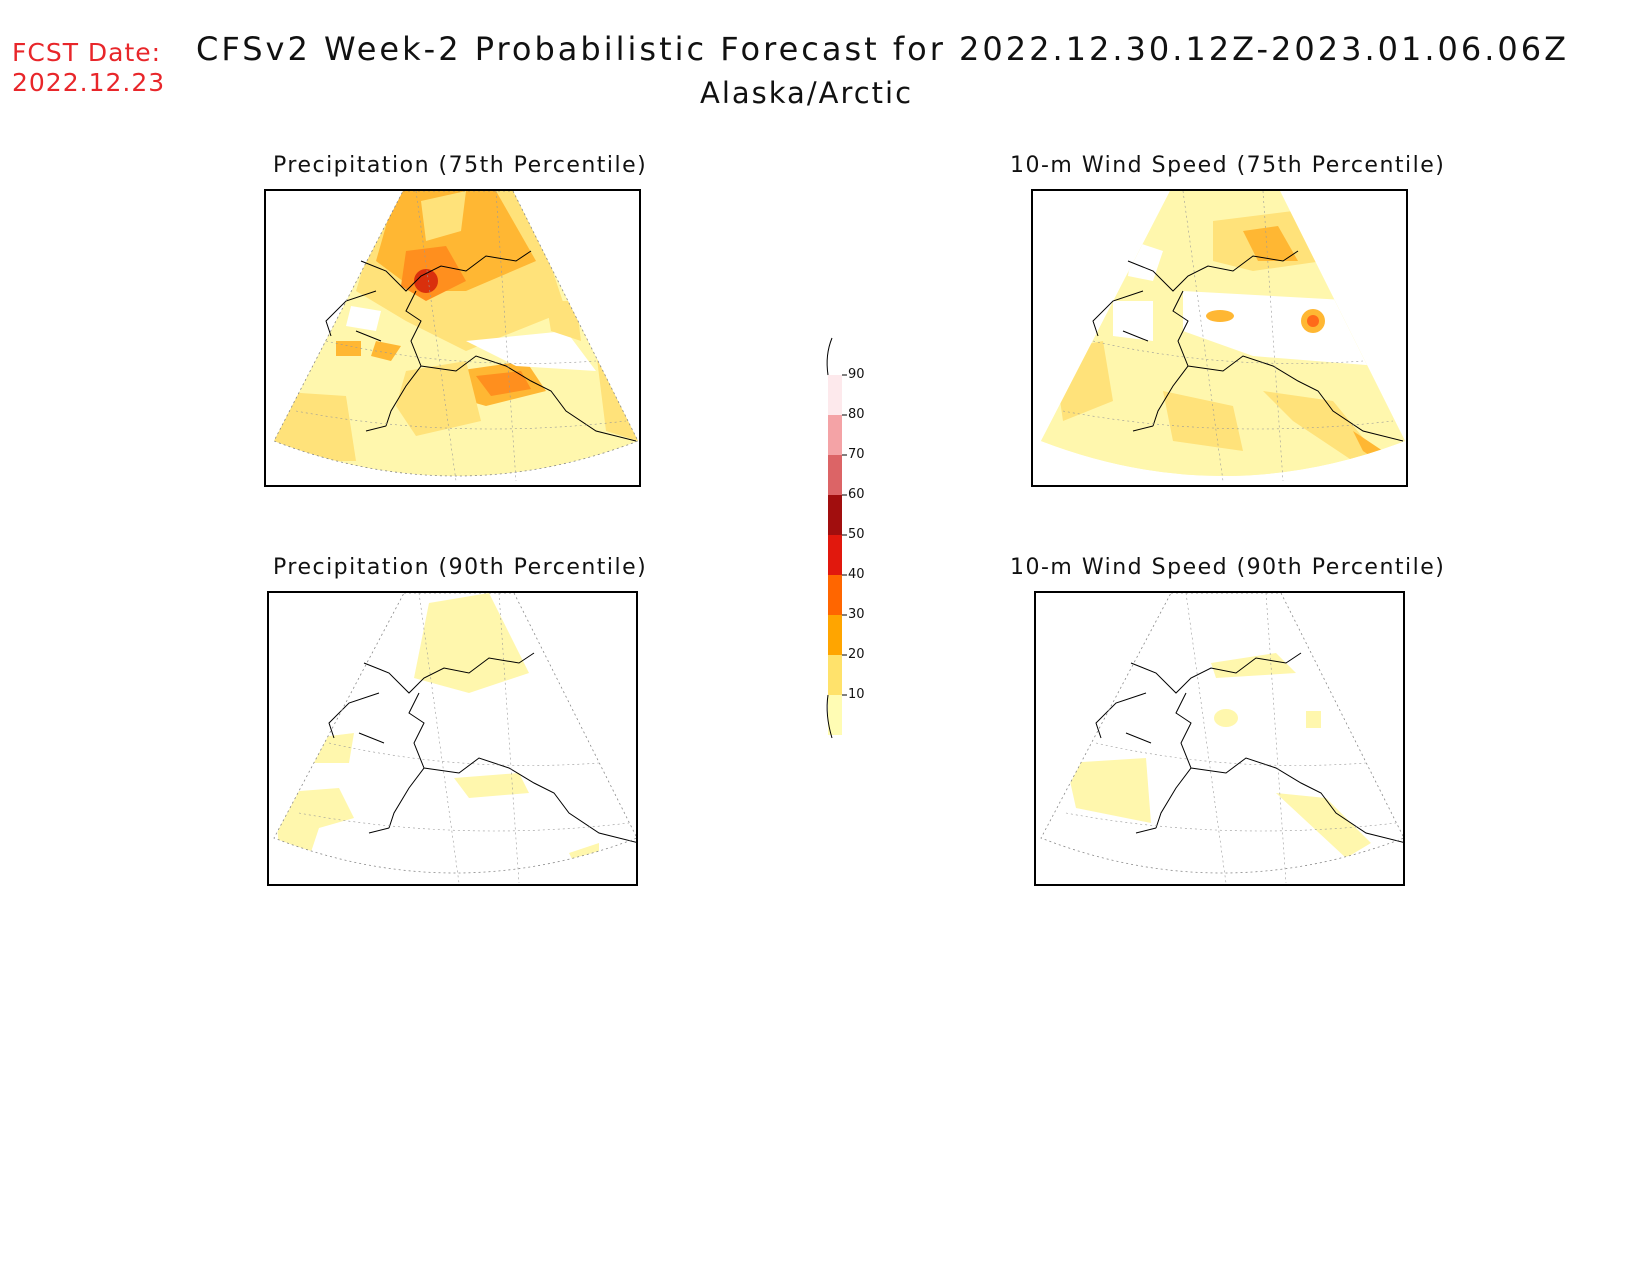 The height and width of the screenshot is (1275, 1650). I want to click on fcst-date-block: FCST Date: 2022.12.23, so click(88, 68).